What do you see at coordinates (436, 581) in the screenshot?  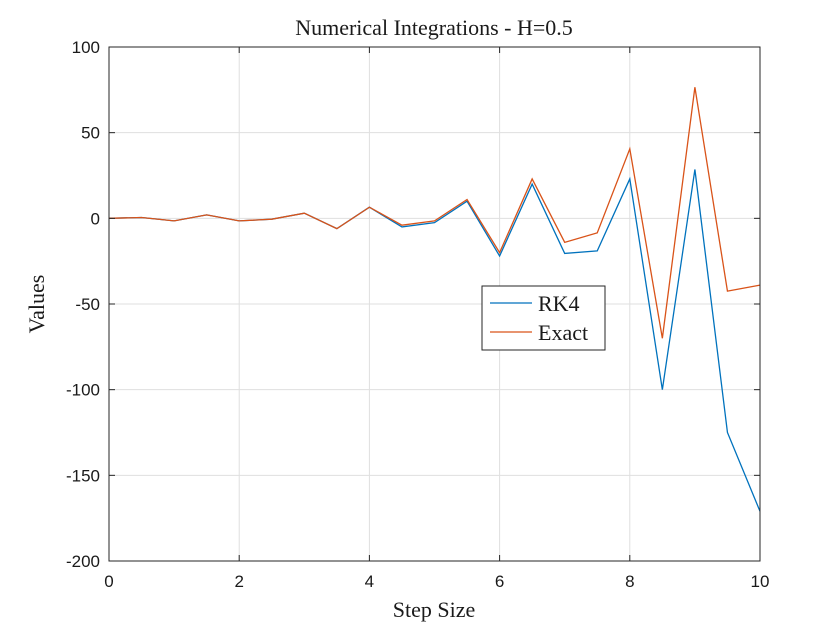 I see `x-tick-labels: 0 2 4 6 8 10` at bounding box center [436, 581].